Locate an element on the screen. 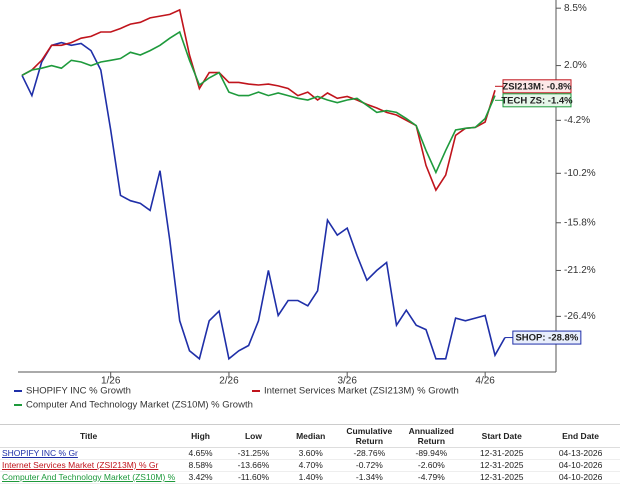 This screenshot has width=620, height=484. cell: 4.70% is located at coordinates (311, 465).